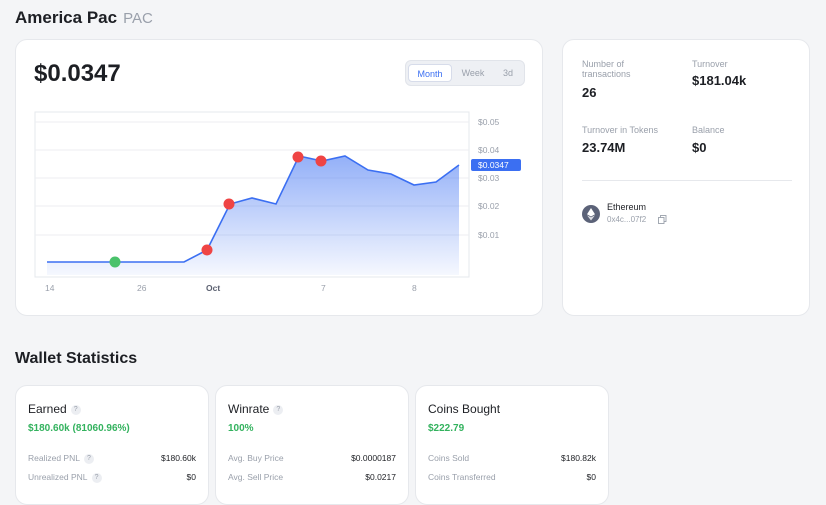  What do you see at coordinates (591, 214) in the screenshot?
I see `ethereum-icon` at bounding box center [591, 214].